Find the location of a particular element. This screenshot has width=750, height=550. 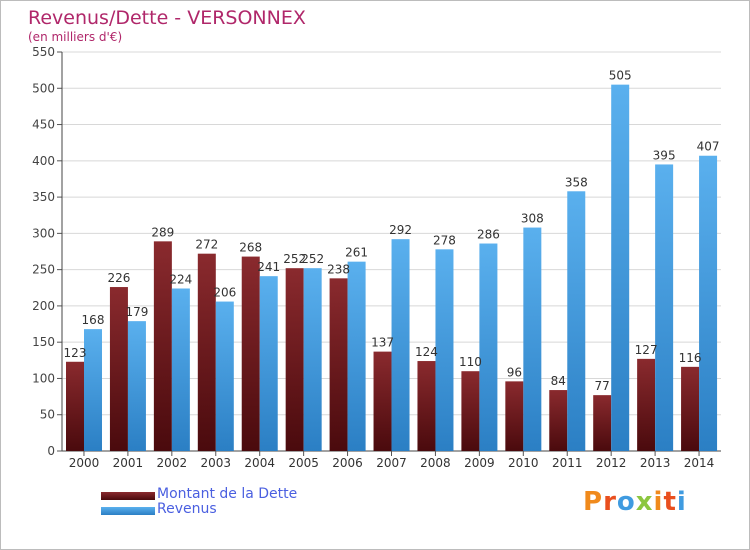

x-tick-label: 2001 is located at coordinates (128, 463).